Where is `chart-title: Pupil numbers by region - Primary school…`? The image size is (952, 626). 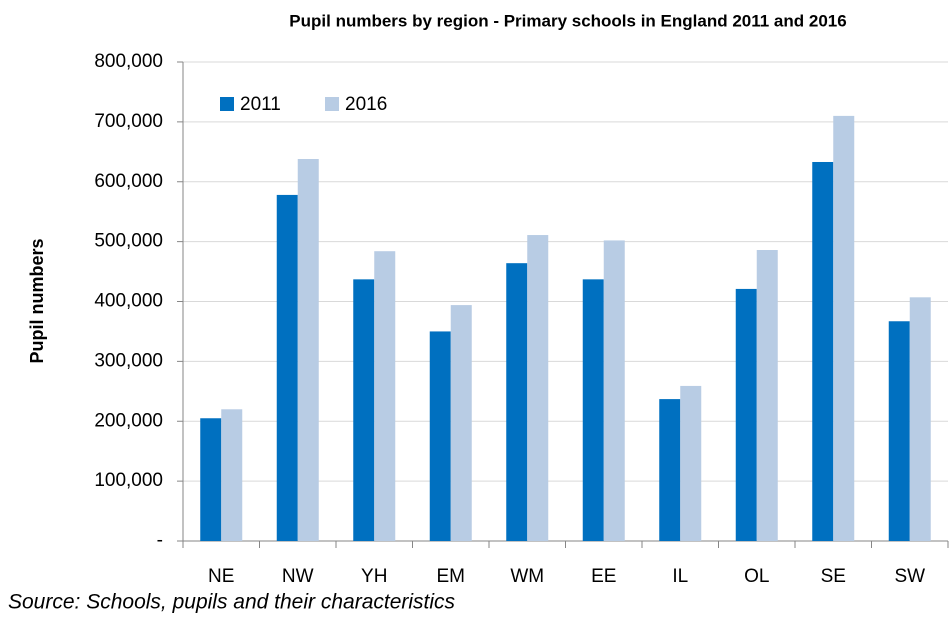 chart-title: Pupil numbers by region - Primary school… is located at coordinates (567, 20).